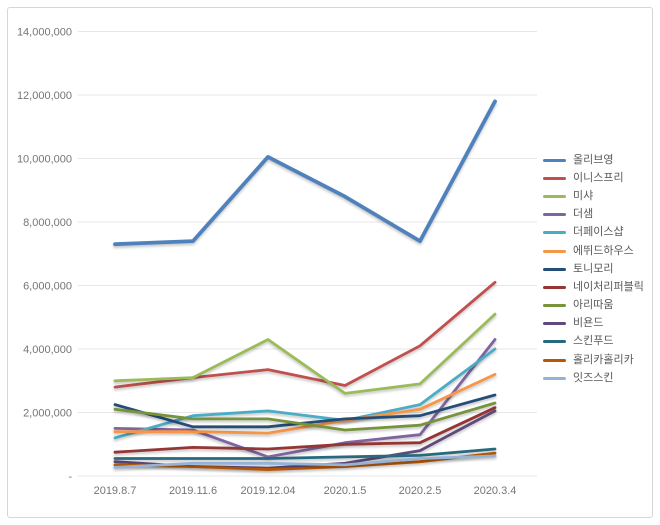 The height and width of the screenshot is (525, 660). Describe the element at coordinates (583, 195) in the screenshot. I see `legend-label: 미샤` at that location.